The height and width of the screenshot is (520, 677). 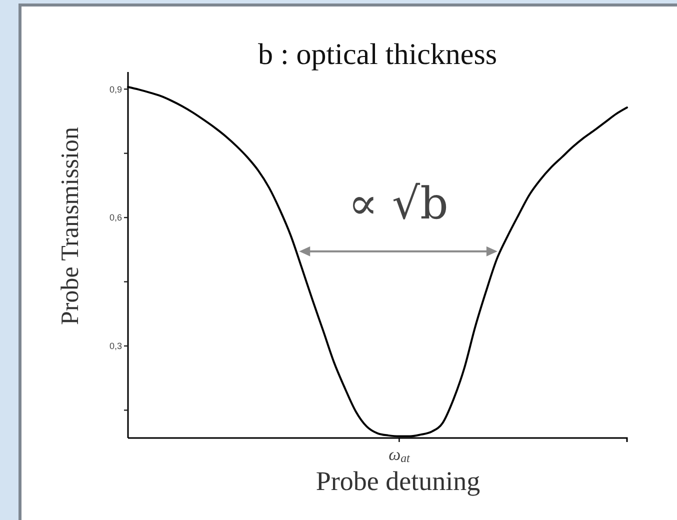 What do you see at coordinates (398, 481) in the screenshot?
I see `x-axis-title: Probe detuning` at bounding box center [398, 481].